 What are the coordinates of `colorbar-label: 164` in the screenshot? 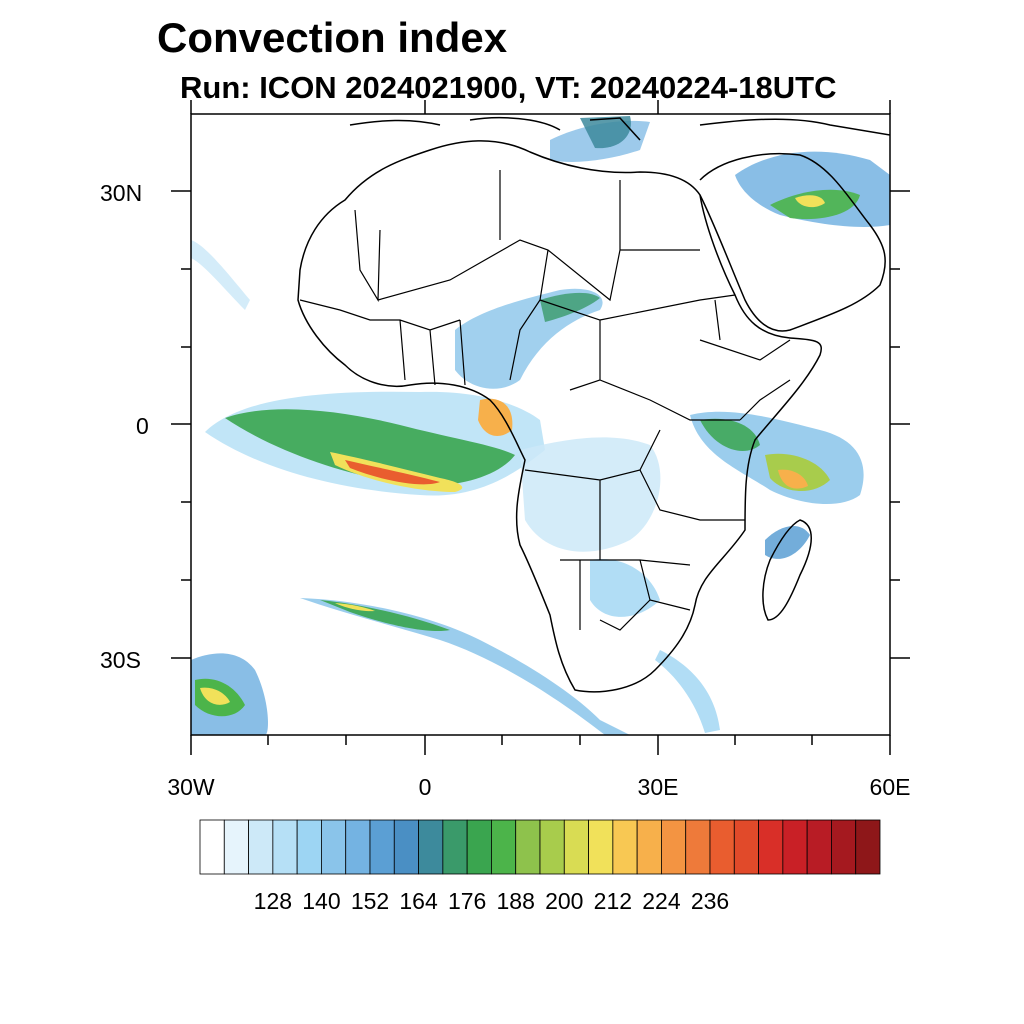 It's located at (418, 901).